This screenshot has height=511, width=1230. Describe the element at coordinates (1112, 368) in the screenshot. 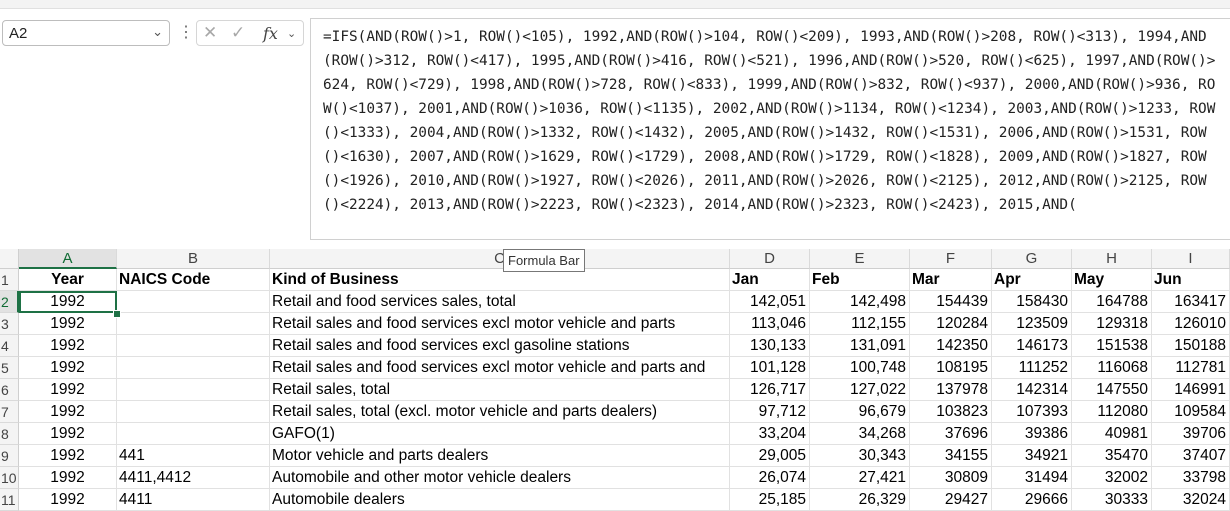

I see `table-cell: 116068` at that location.